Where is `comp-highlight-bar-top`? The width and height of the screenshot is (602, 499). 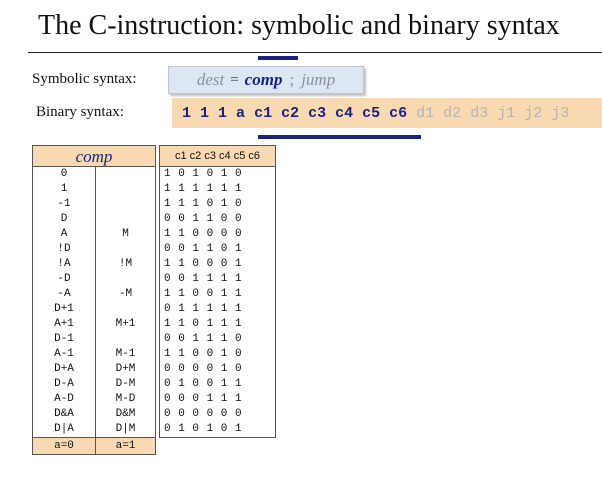 comp-highlight-bar-top is located at coordinates (278, 58).